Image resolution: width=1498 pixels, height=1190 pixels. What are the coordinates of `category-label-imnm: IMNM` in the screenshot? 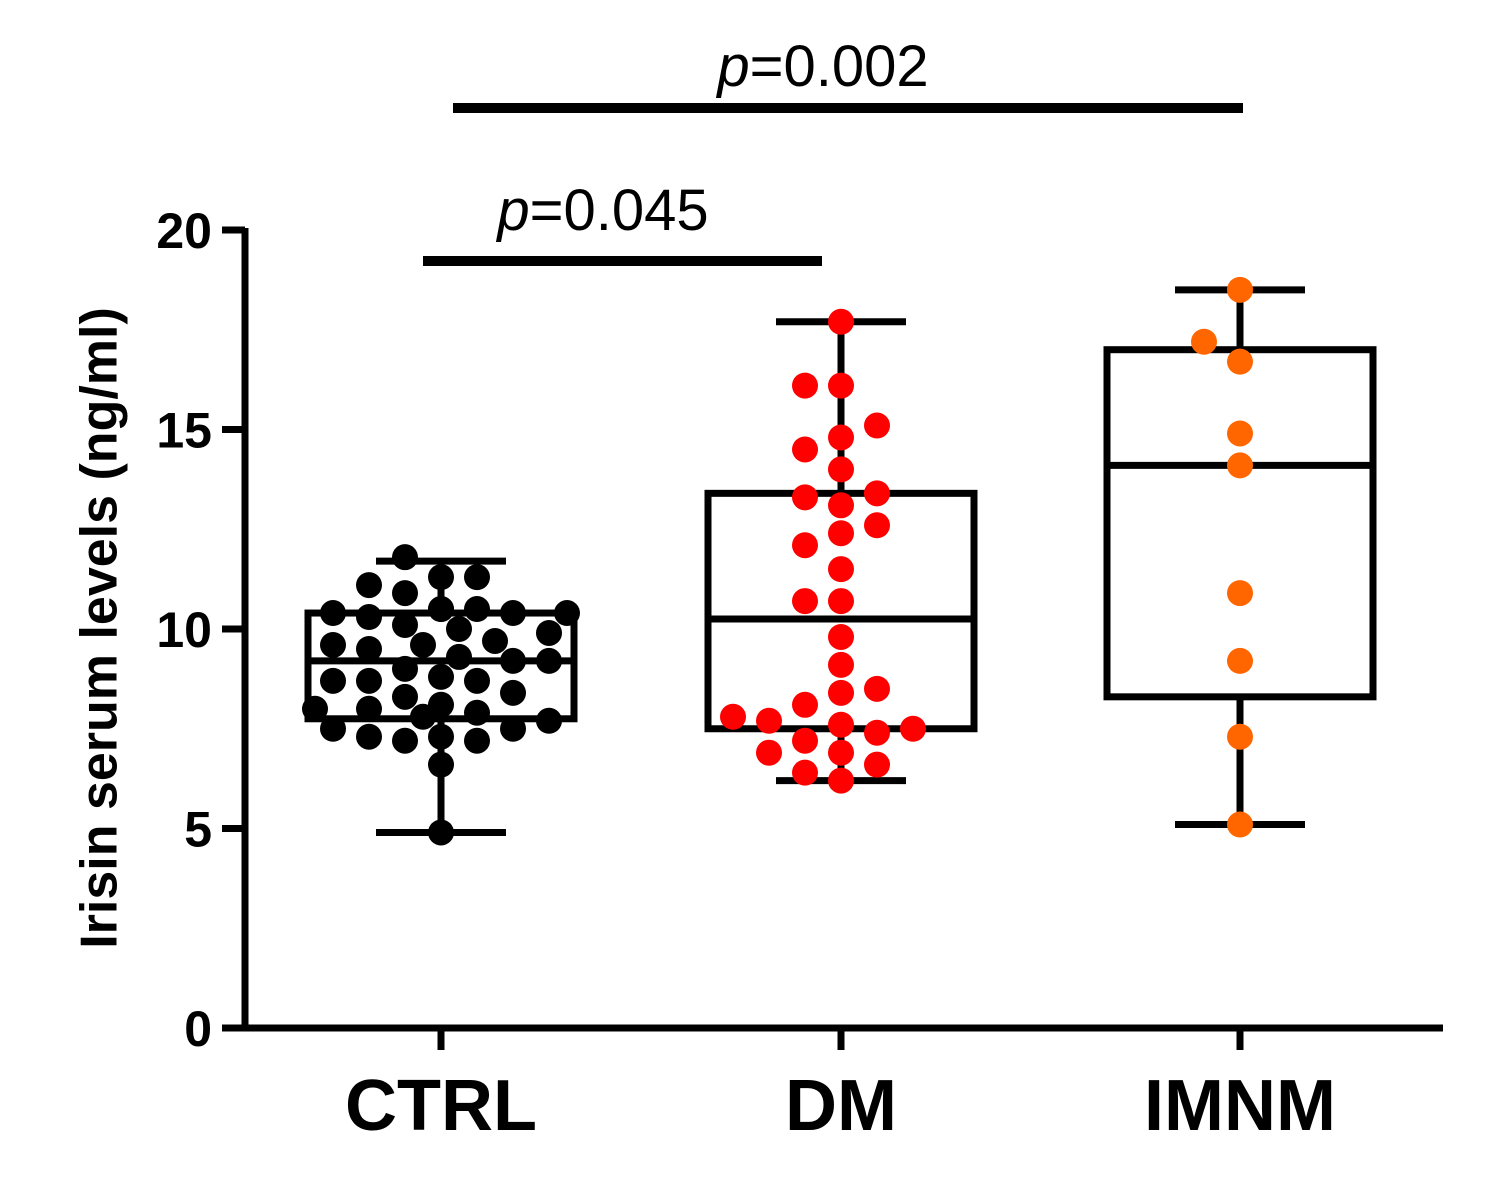 It's located at (1240, 1106).